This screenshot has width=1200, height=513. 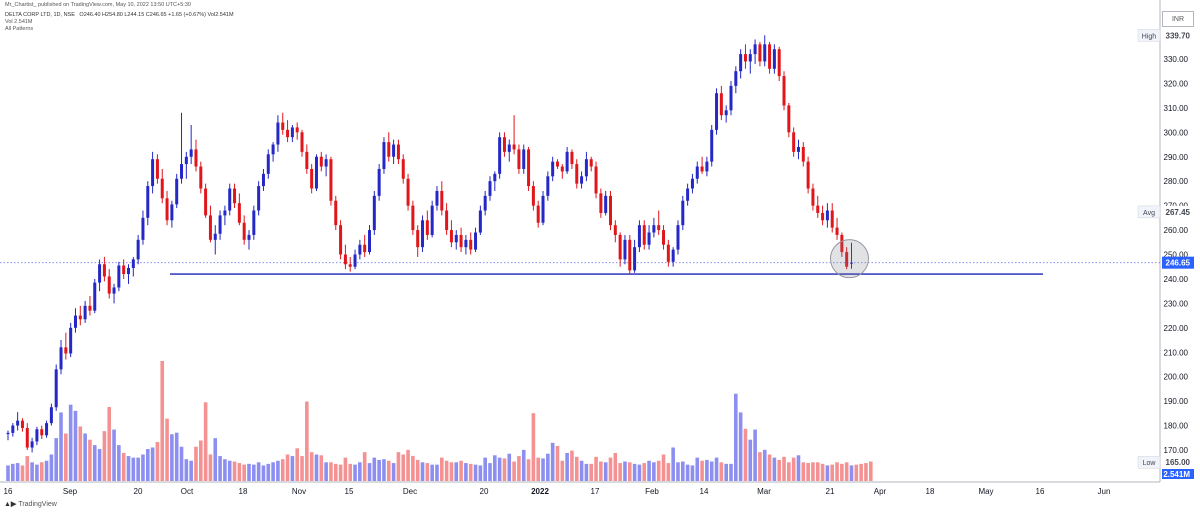 I want to click on x-tick-label: May, so click(x=985, y=491).